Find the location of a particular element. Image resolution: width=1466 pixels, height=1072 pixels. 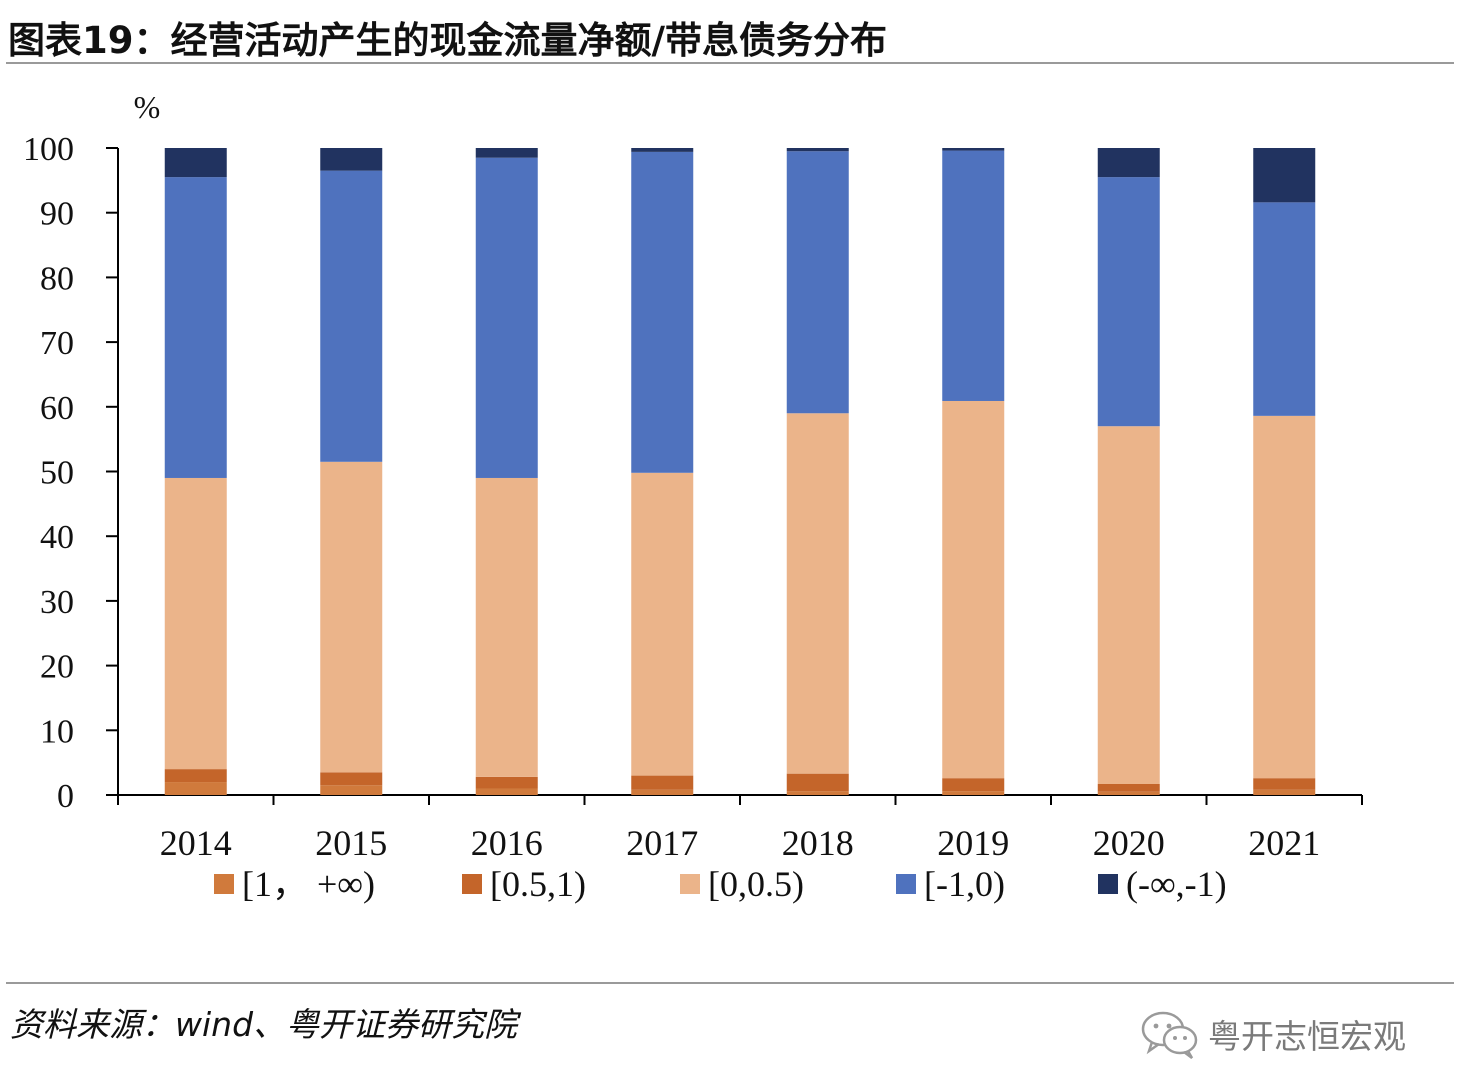

chart-title: 图表19：经营活动产生的现金流量净额/带息债务分布 is located at coordinates (448, 40).